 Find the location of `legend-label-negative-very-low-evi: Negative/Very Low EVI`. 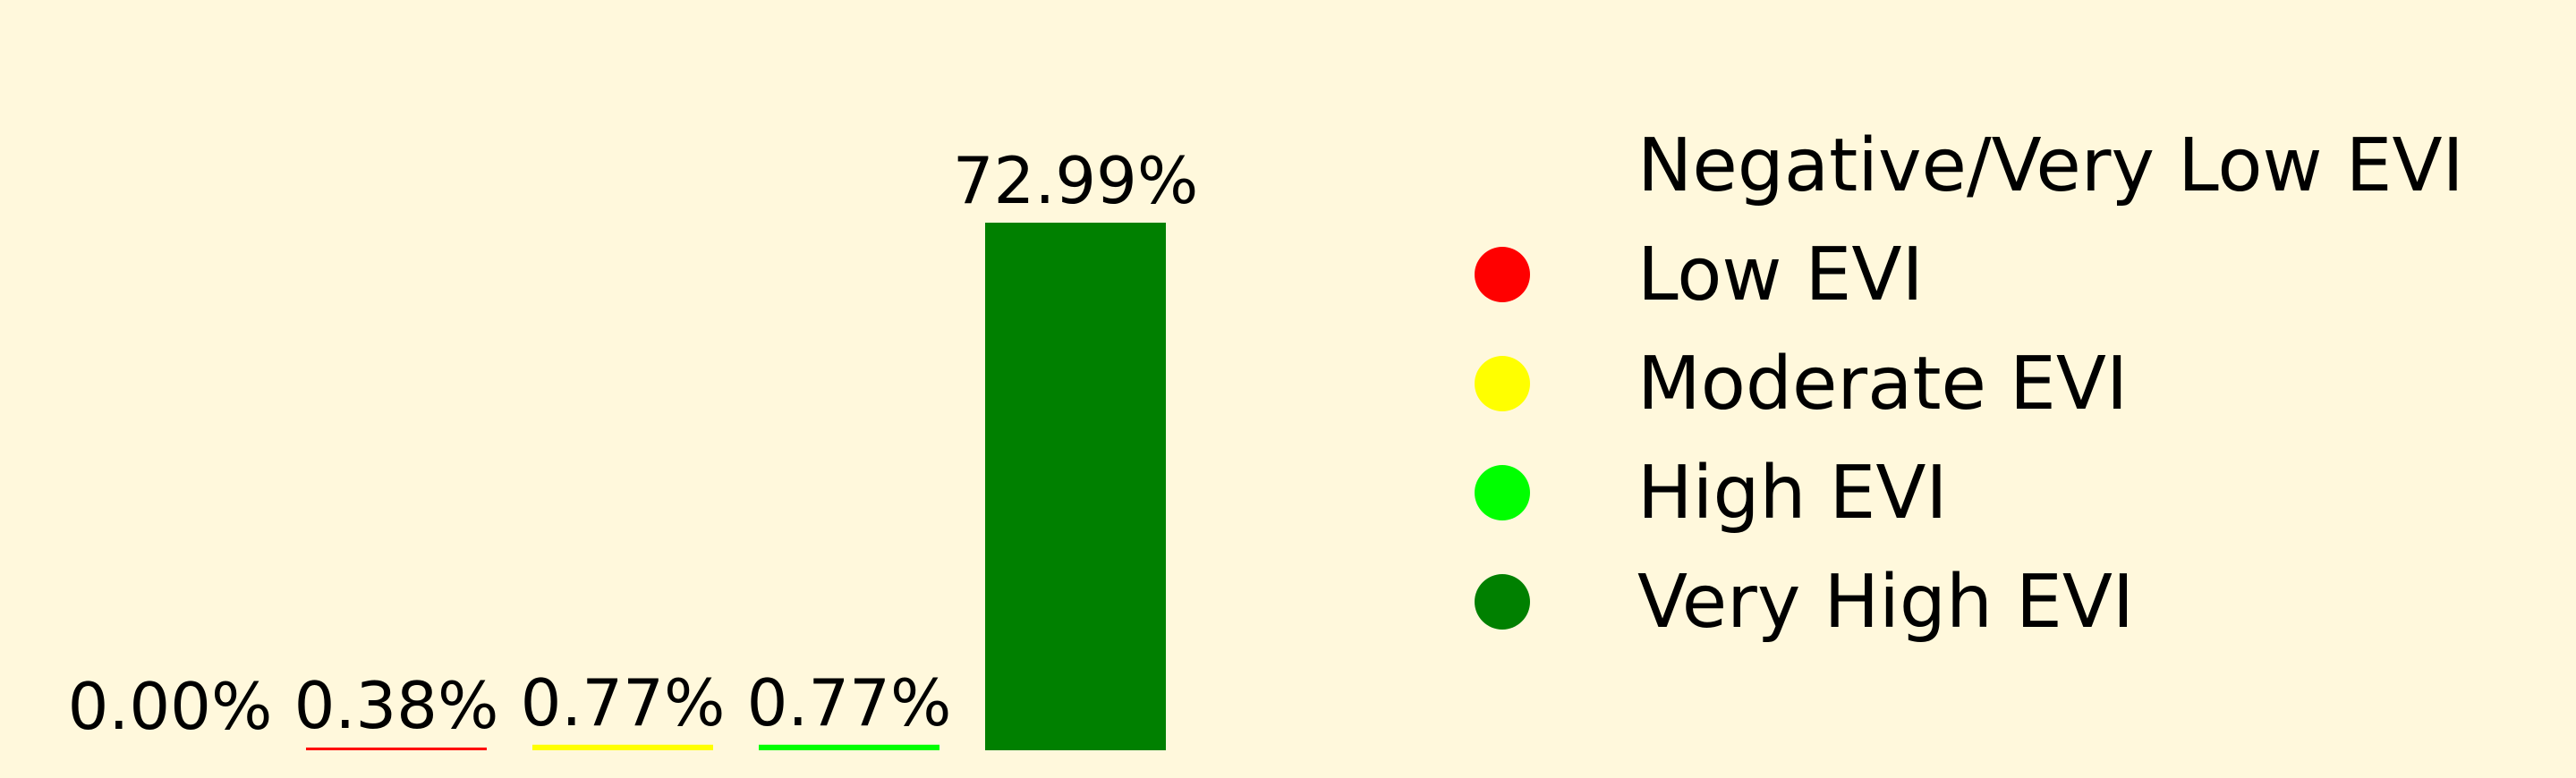

legend-label-negative-very-low-evi: Negative/Very Low EVI is located at coordinates (2050, 165).